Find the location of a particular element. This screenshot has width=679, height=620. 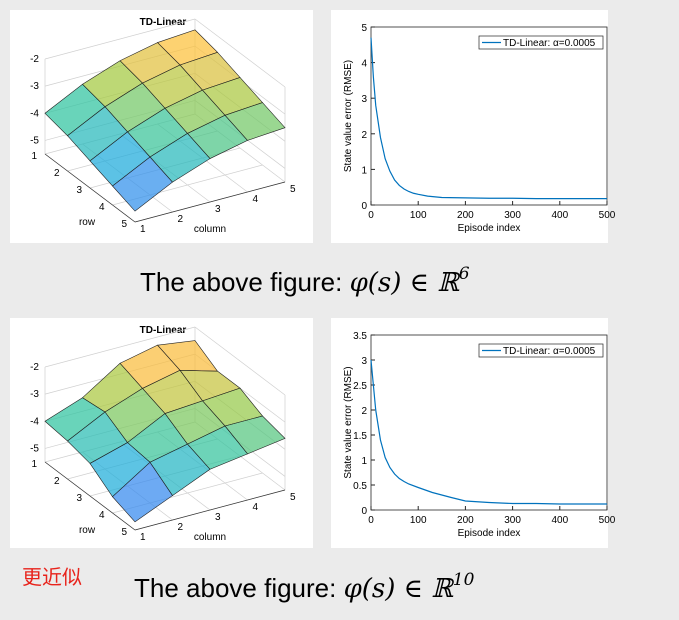

y-tick-label: 2.5 is located at coordinates (360, 386).